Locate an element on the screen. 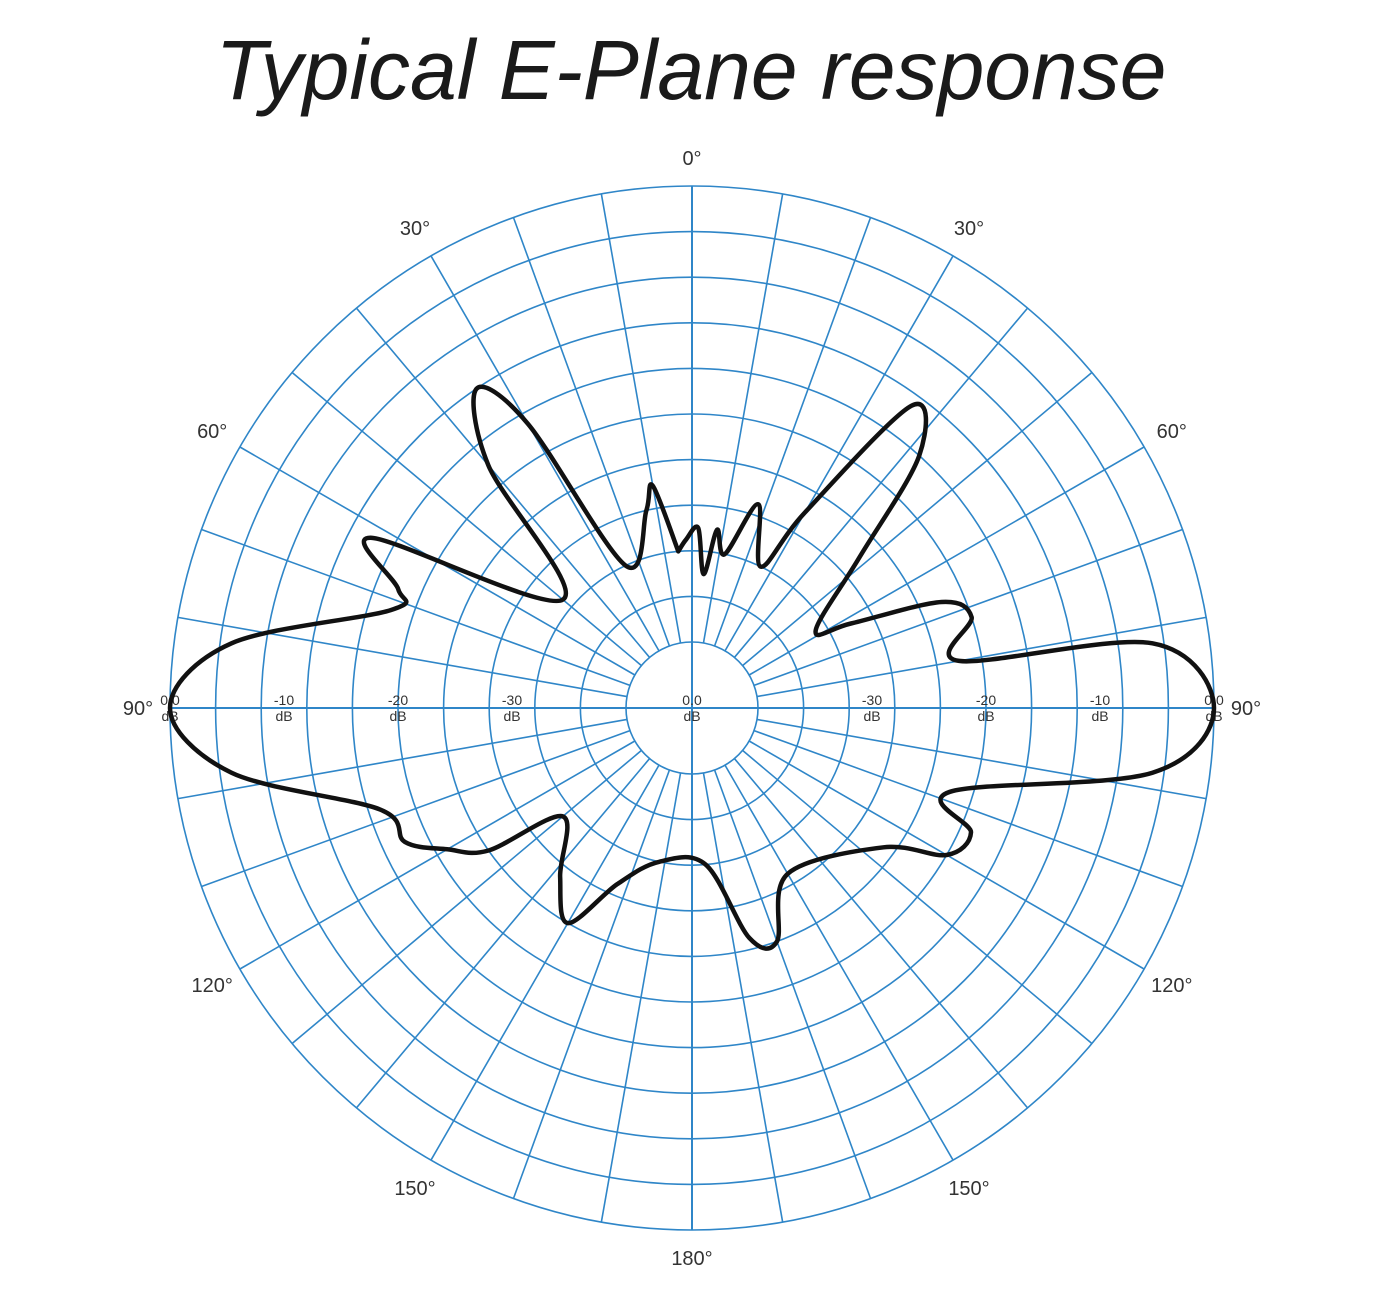 This screenshot has height=1310, width=1382. db-tick-label-right: -10 is located at coordinates (1100, 700).